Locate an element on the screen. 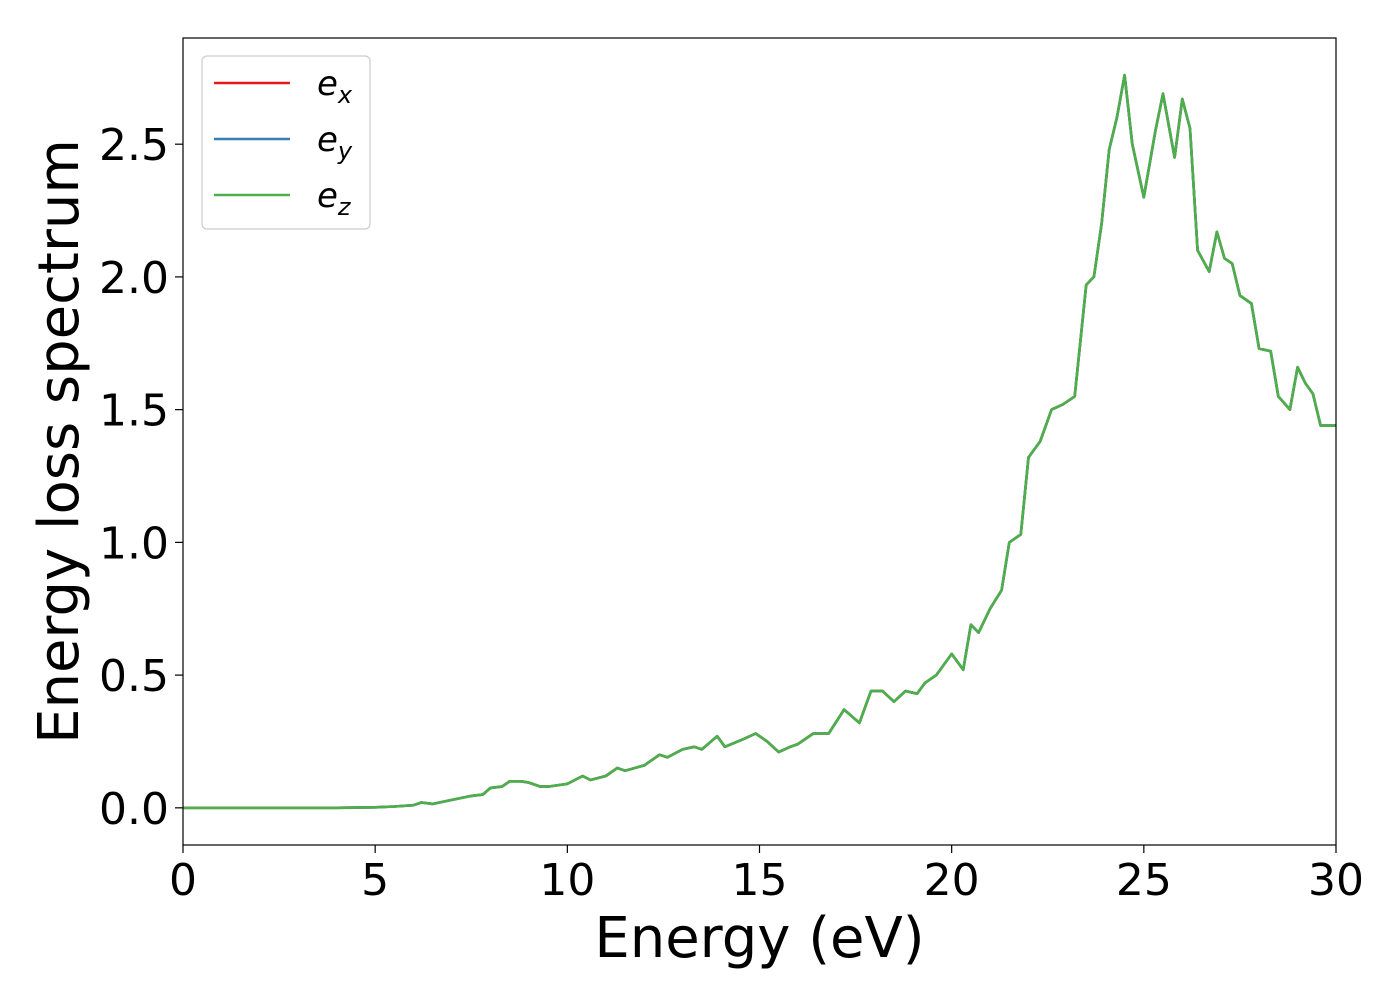  x-axis-ticks: 0 5 10 15 20 25 30 is located at coordinates (766, 875).